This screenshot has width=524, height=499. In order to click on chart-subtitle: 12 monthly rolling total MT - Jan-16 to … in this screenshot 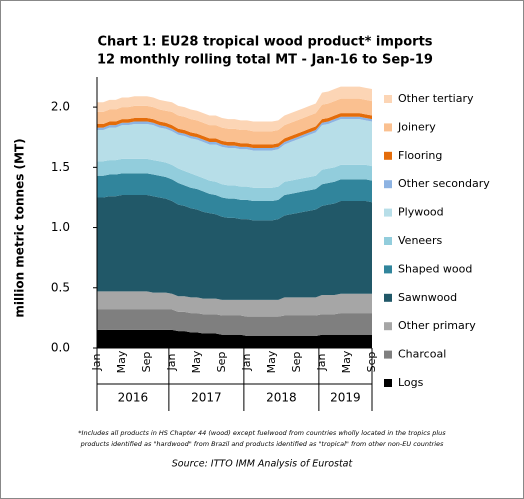, I will do `click(265, 60)`.